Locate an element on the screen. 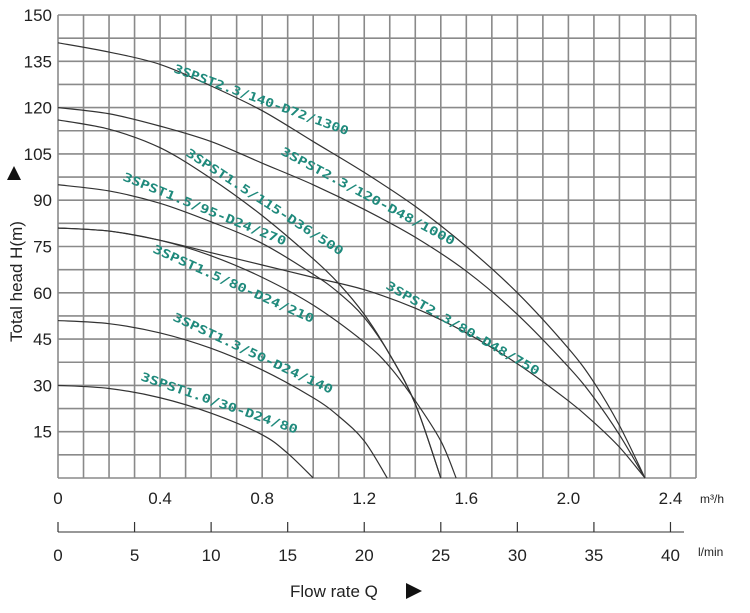 The height and width of the screenshot is (613, 750). x-secondary-tick-label: 0 is located at coordinates (57, 555).